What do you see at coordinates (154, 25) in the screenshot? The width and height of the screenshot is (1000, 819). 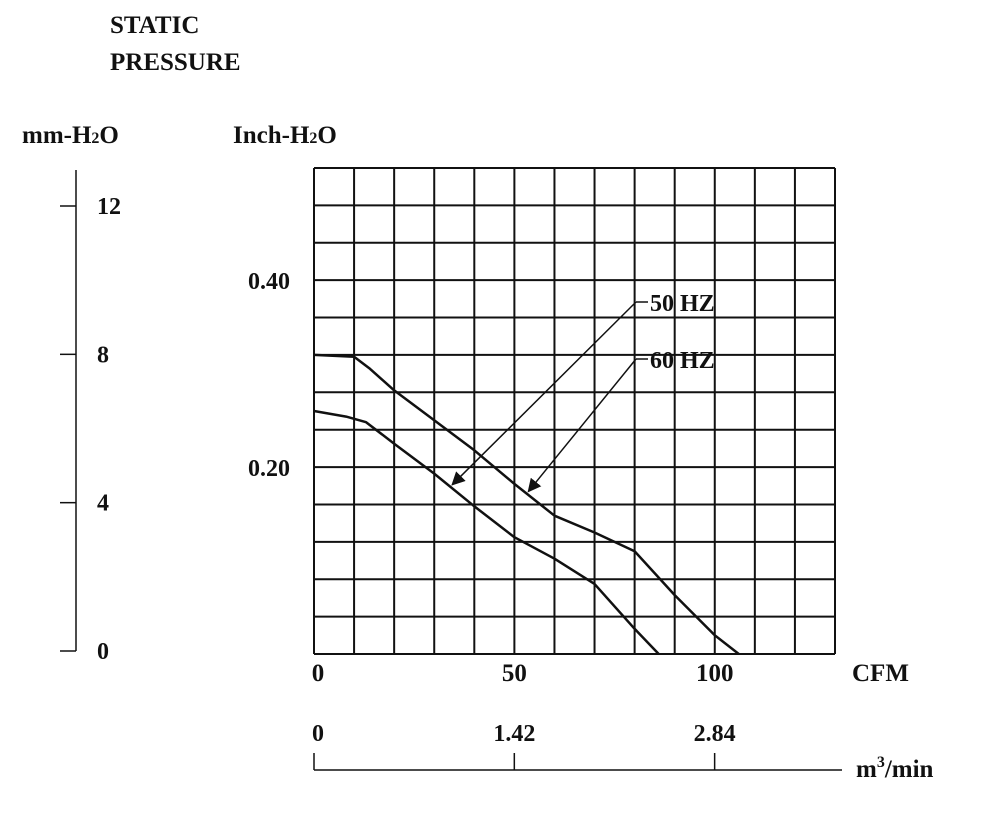 I see `chart-title-line1: STATIC` at bounding box center [154, 25].